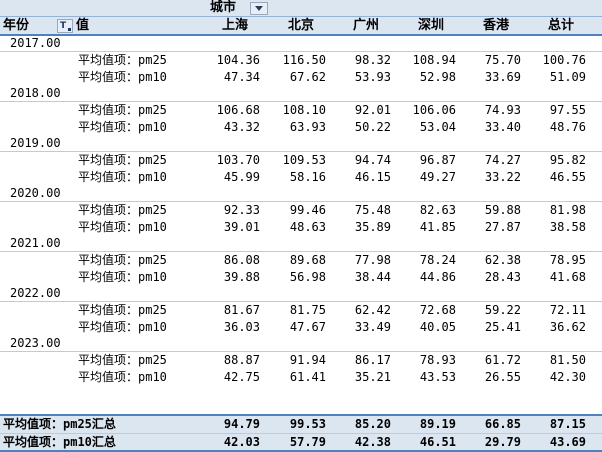  Describe the element at coordinates (365, 25) in the screenshot. I see `column-header-3: 广州` at that location.